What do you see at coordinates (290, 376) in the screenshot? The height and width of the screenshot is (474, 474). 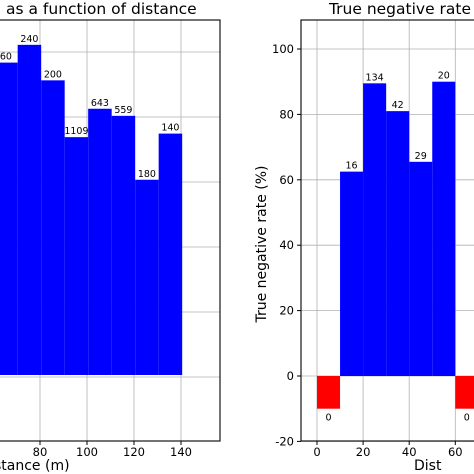 I see `right-y-tick-label: 0` at bounding box center [290, 376].